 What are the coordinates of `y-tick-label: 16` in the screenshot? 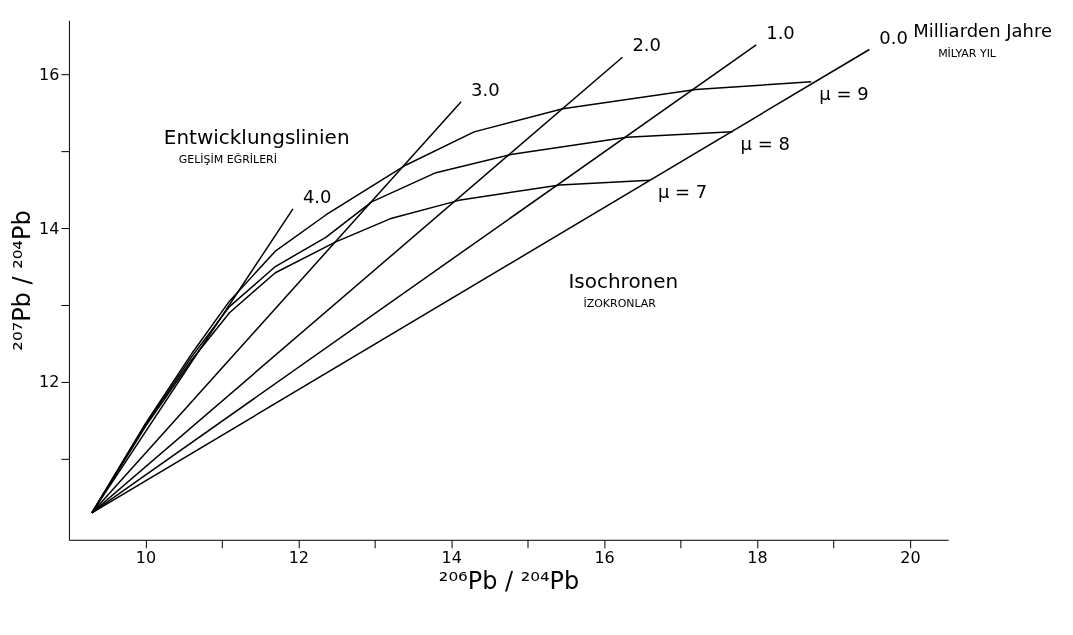 It's located at (49, 74).